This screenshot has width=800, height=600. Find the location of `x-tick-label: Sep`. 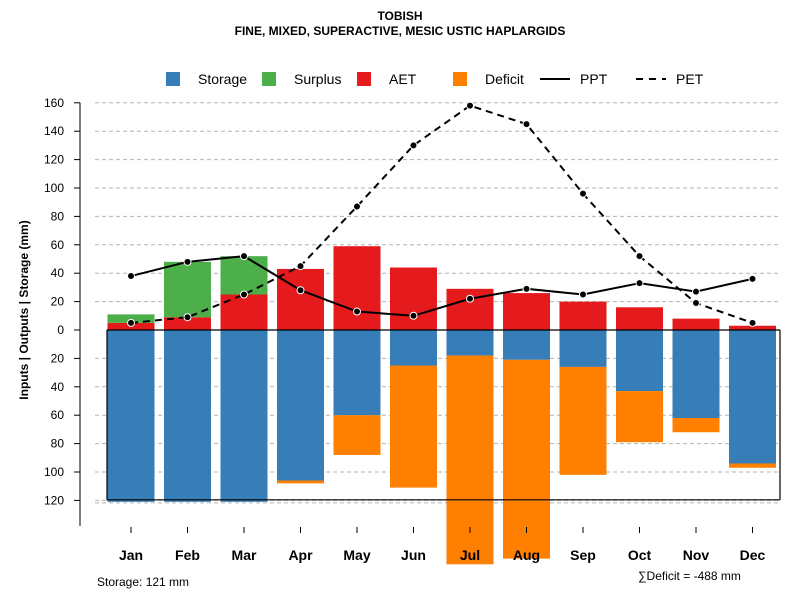

x-tick-label: Sep is located at coordinates (583, 555).